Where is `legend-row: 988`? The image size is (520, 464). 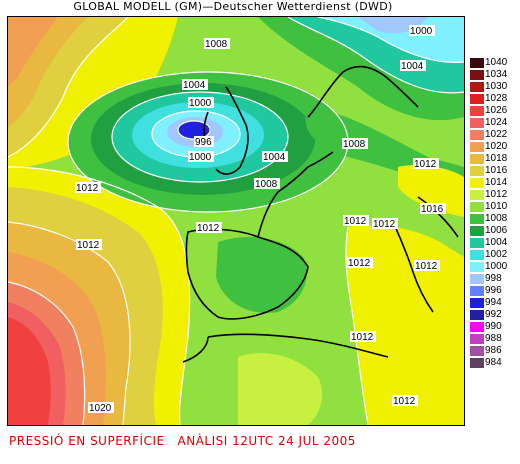
legend-row: 988 is located at coordinates (495, 338).